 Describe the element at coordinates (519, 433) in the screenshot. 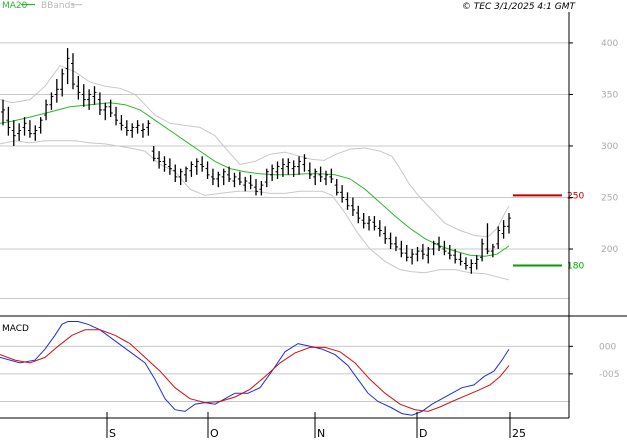

I see `time-tick-label: 25` at that location.